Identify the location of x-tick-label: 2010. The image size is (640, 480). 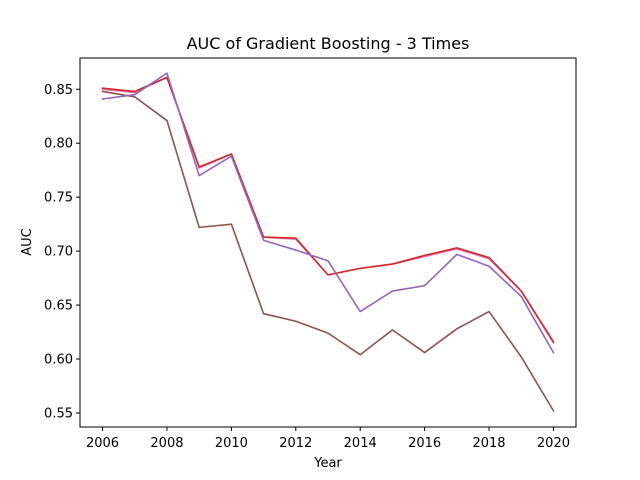
(231, 443).